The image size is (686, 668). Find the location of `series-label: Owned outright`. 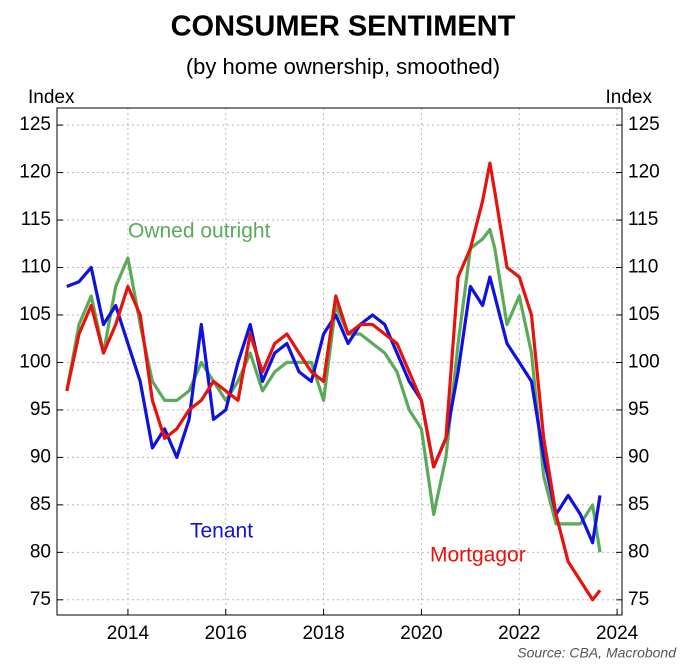

series-label: Owned outright is located at coordinates (199, 231).